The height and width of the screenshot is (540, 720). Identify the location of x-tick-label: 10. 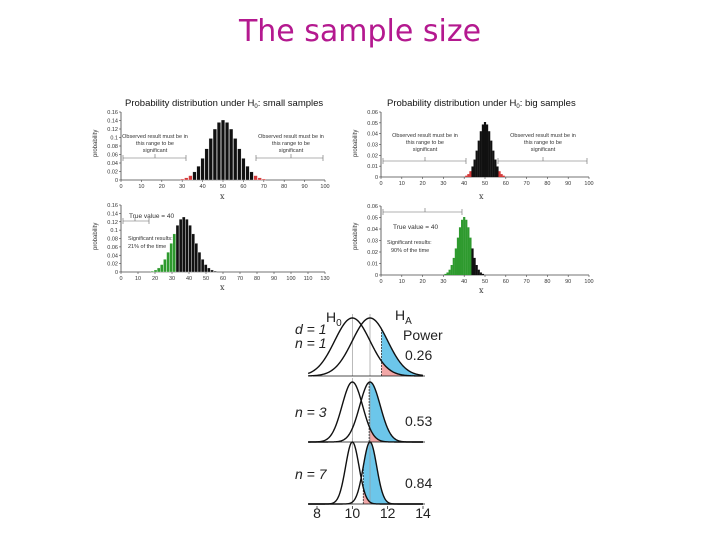
(138, 279).